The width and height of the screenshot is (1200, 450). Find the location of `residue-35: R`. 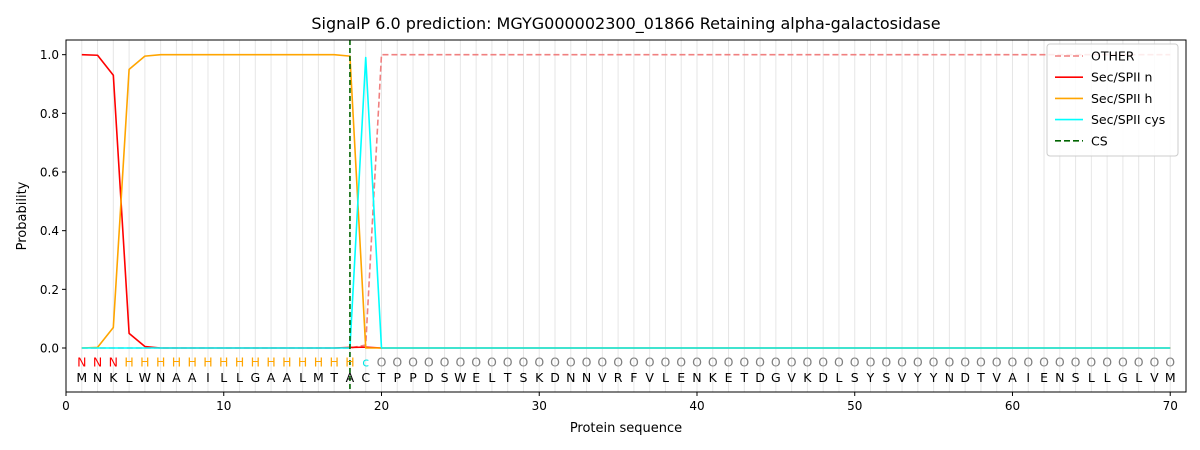

residue-35: R is located at coordinates (618, 377).